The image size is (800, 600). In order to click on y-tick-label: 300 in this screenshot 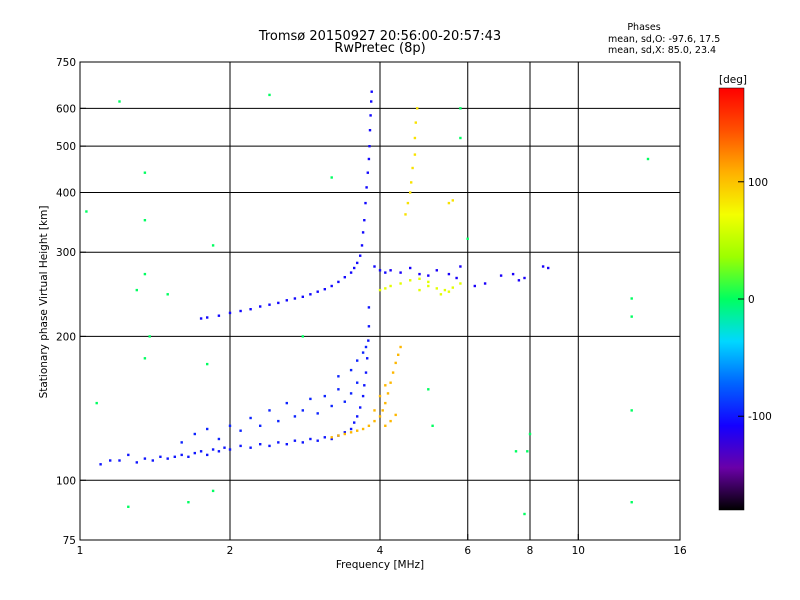, I will do `click(66, 253)`.